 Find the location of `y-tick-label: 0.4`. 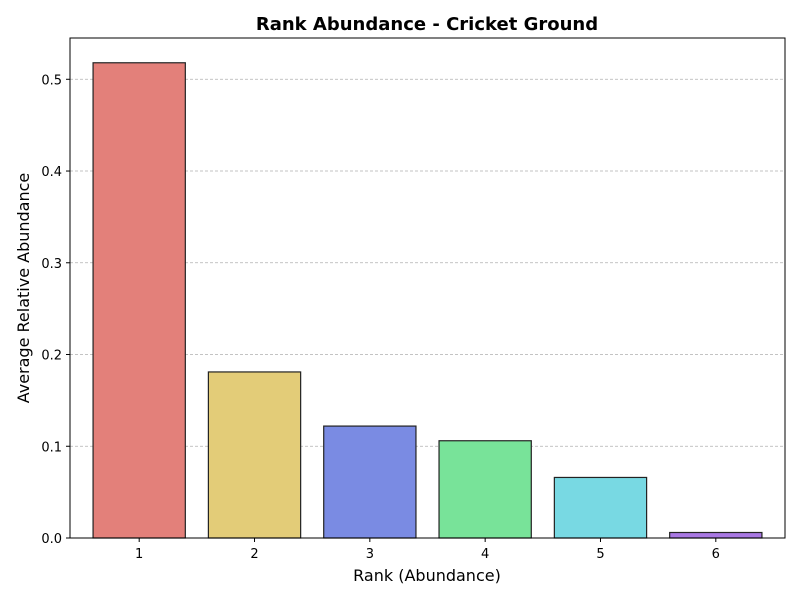

y-tick-label: 0.4 is located at coordinates (51, 172).